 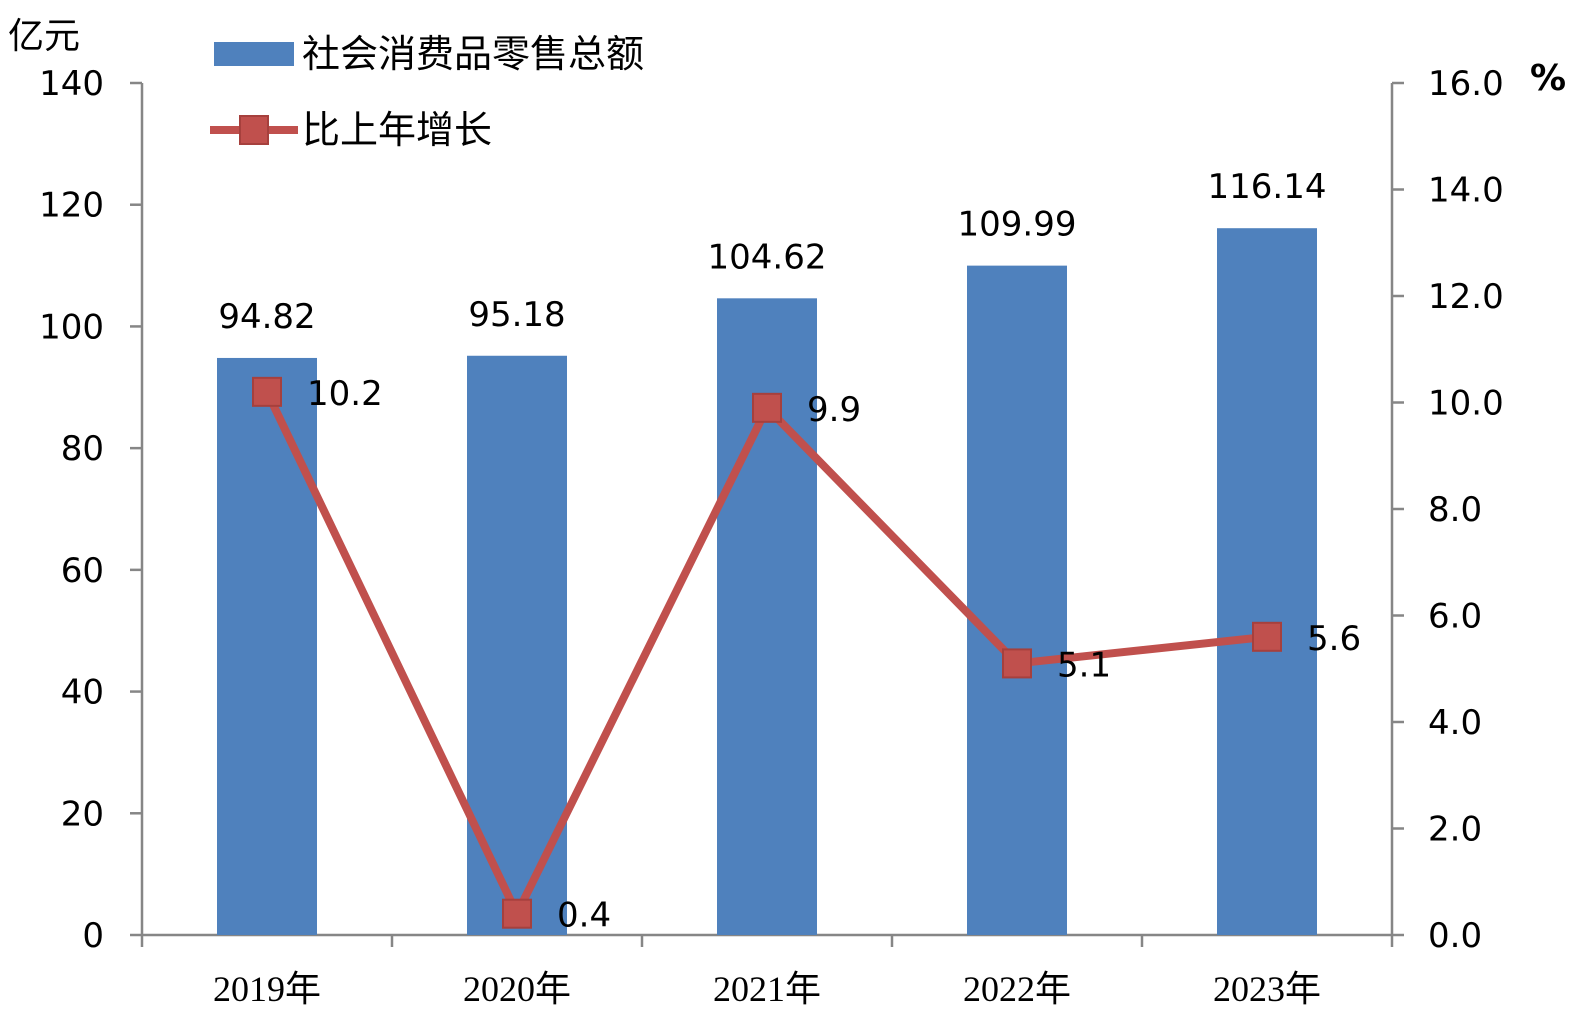 What do you see at coordinates (1017, 225) in the screenshot?
I see `bar-value-label: 109.99` at bounding box center [1017, 225].